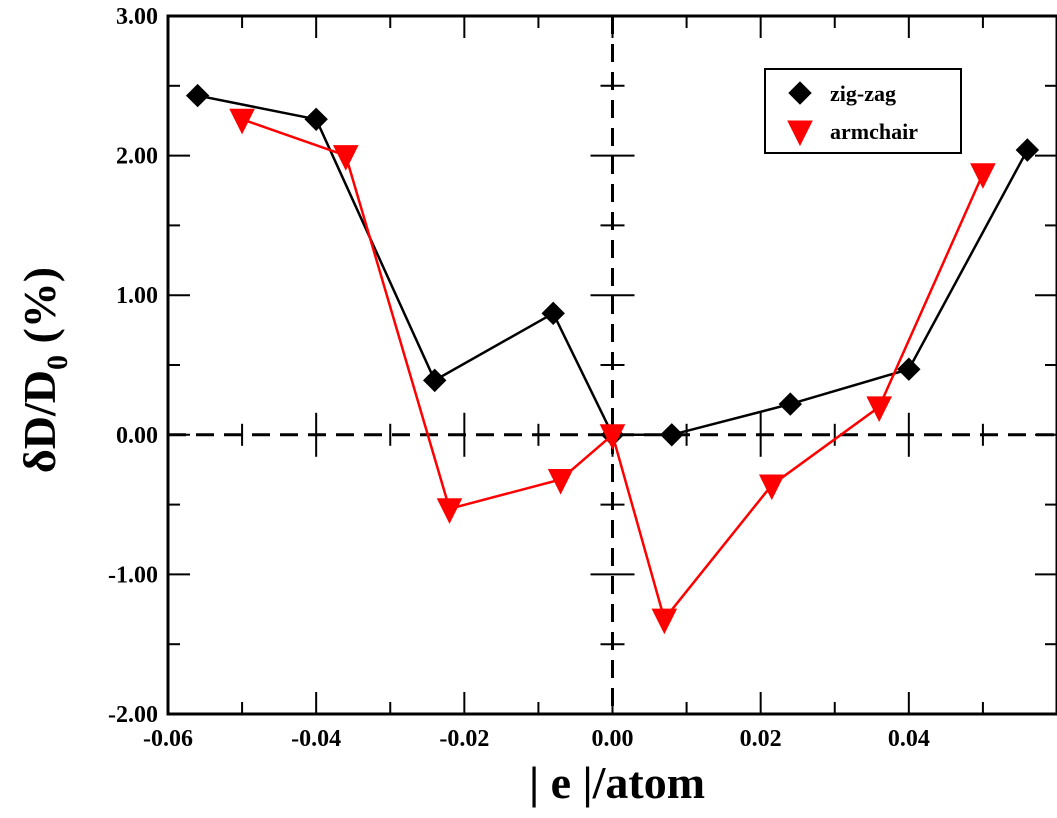 The image size is (1057, 818). Describe the element at coordinates (39, 311) in the screenshot. I see `y-axis-title-suffix: (%)` at that location.